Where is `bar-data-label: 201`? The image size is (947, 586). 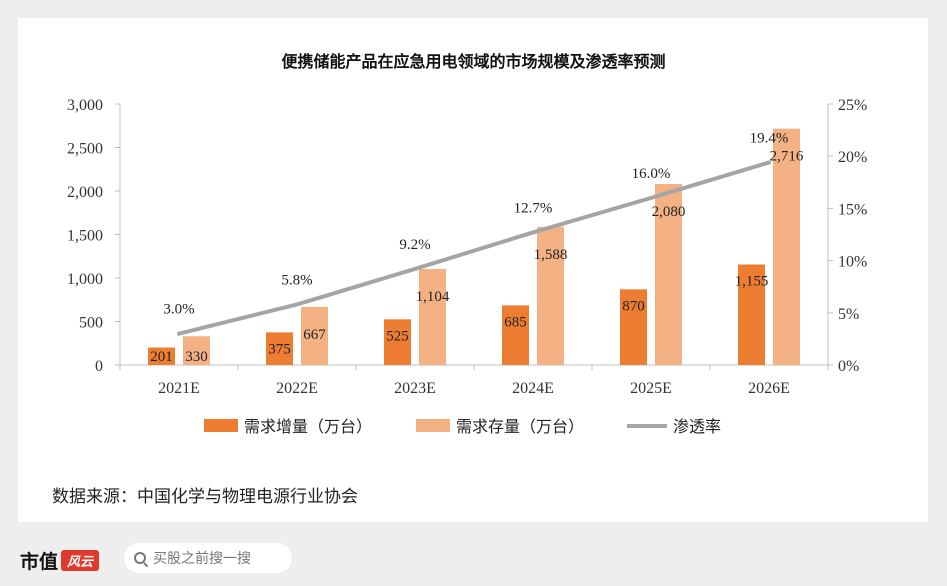 bar-data-label: 201 is located at coordinates (161, 357).